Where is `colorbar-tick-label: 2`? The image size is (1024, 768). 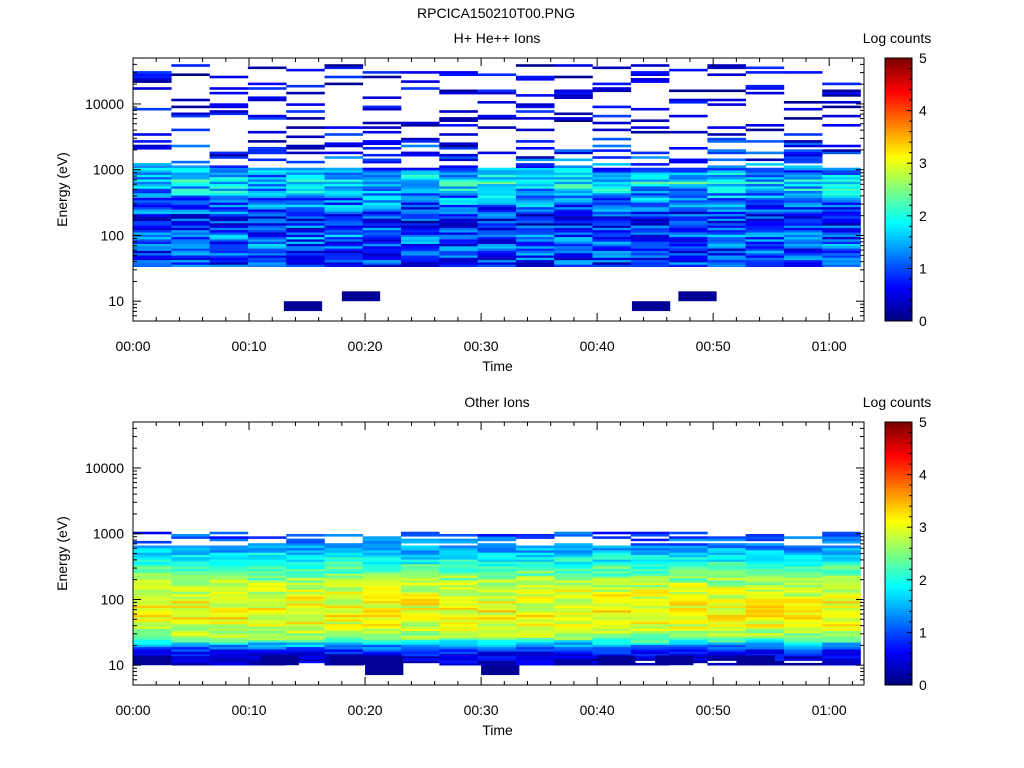
colorbar-tick-label: 2 is located at coordinates (923, 216).